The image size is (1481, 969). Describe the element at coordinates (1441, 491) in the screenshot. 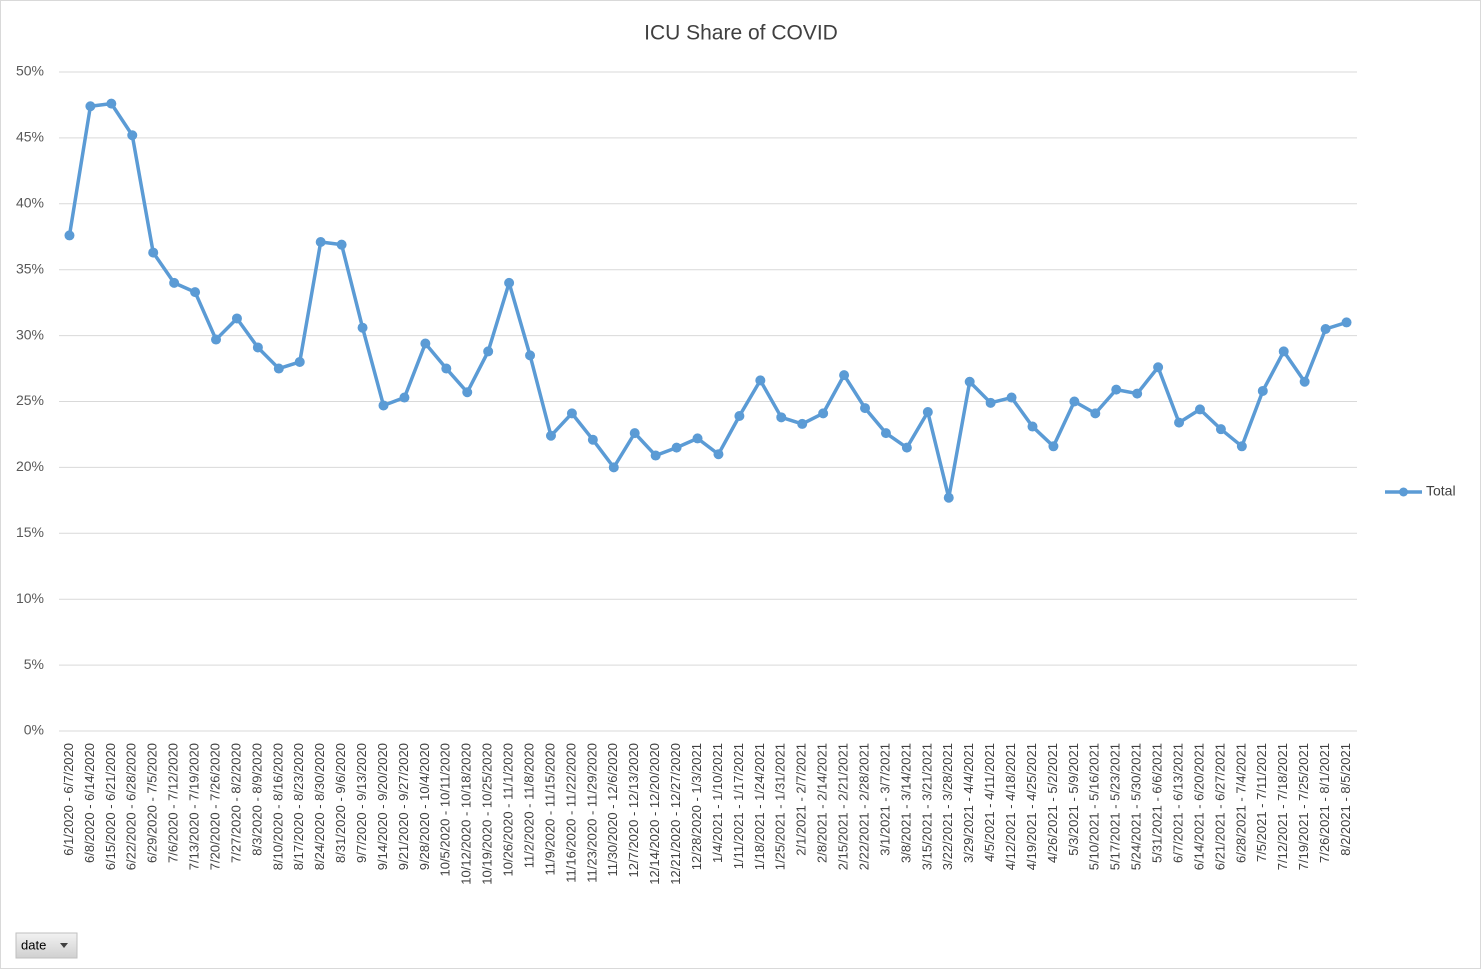

I see `legend-label: Total` at that location.